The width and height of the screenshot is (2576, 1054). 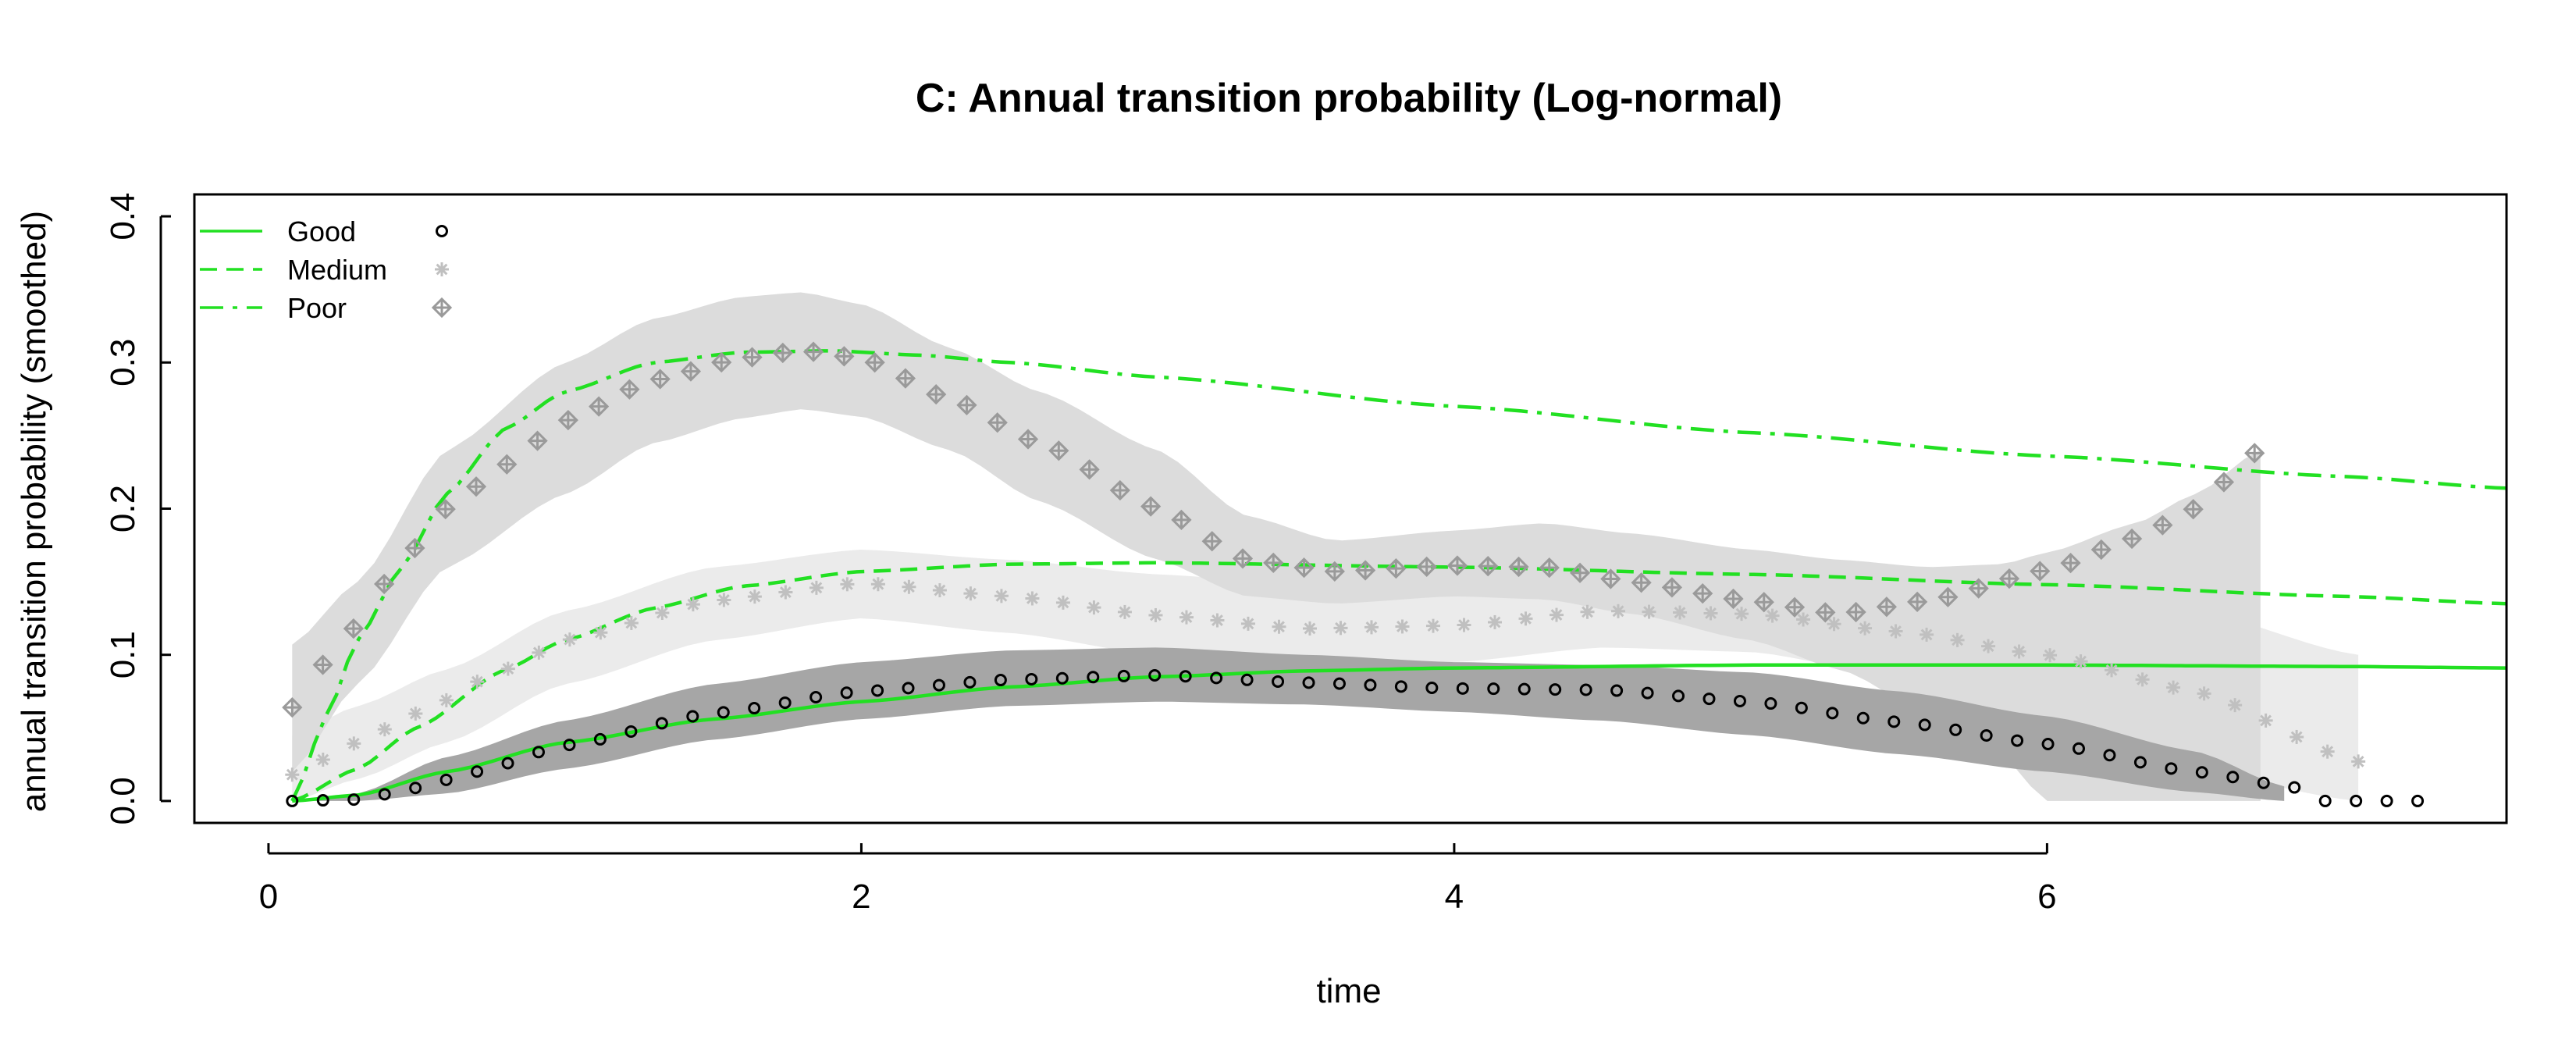 I want to click on y-axis-label: annual transition probability (smoothed), so click(x=34, y=511).